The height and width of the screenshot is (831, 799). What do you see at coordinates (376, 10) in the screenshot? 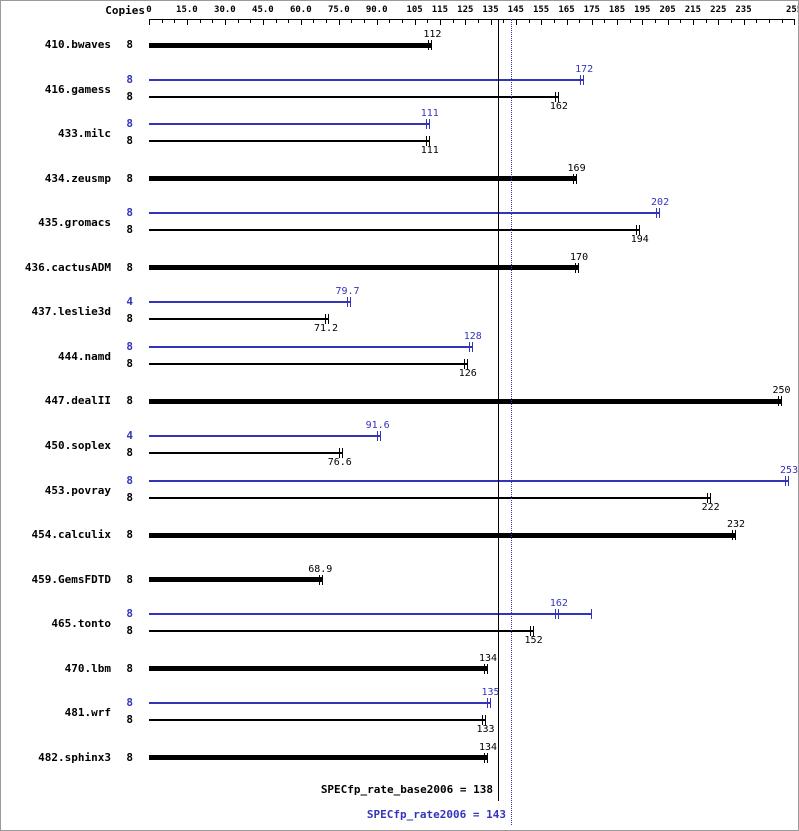
I see `x-axis-tick-label: 90.0` at bounding box center [376, 10].